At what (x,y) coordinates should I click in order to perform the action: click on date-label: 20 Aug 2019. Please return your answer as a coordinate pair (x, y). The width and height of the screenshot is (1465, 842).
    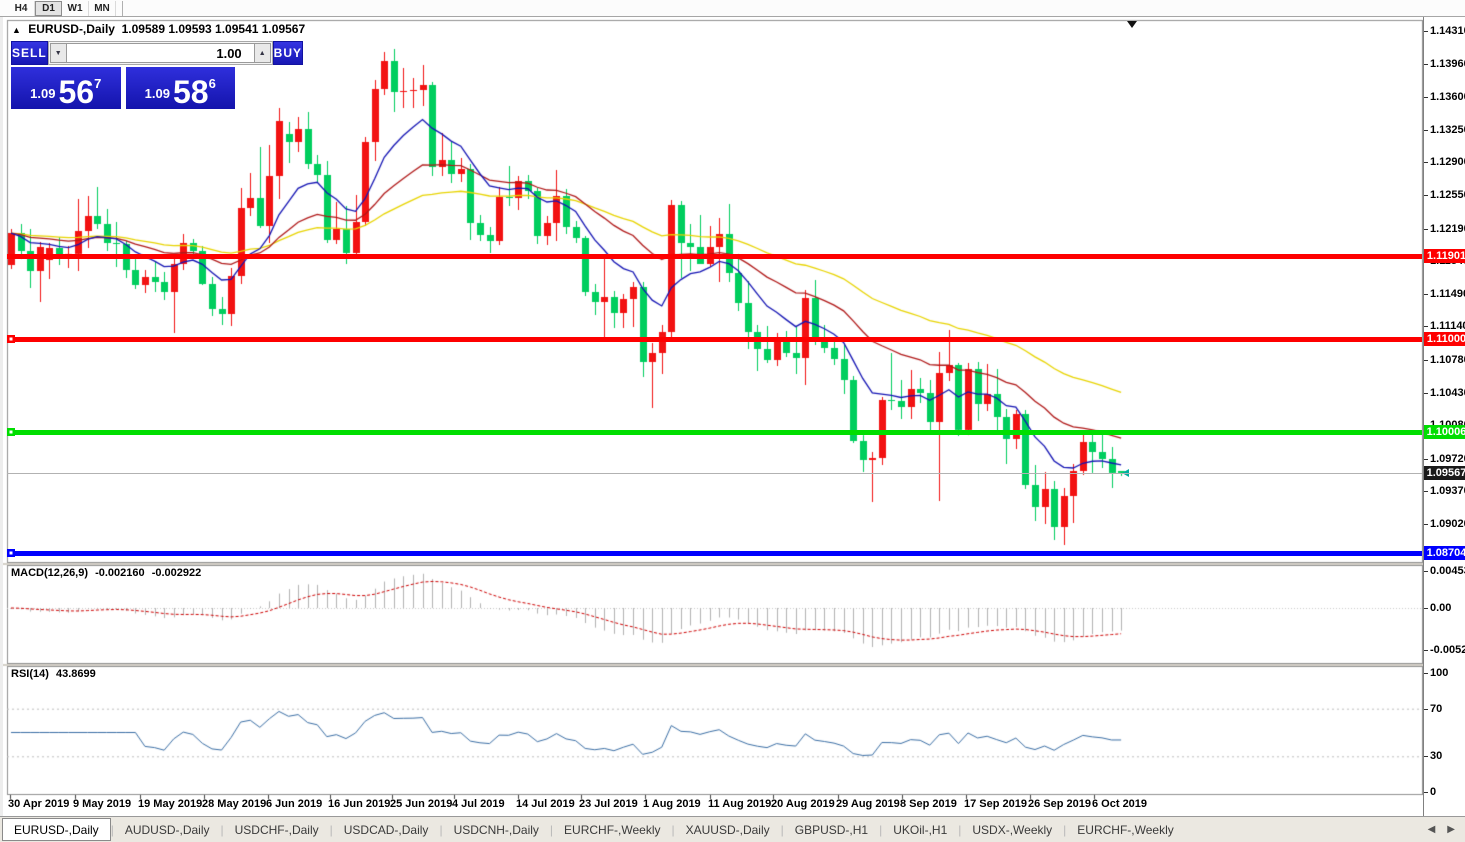
    Looking at the image, I should click on (803, 804).